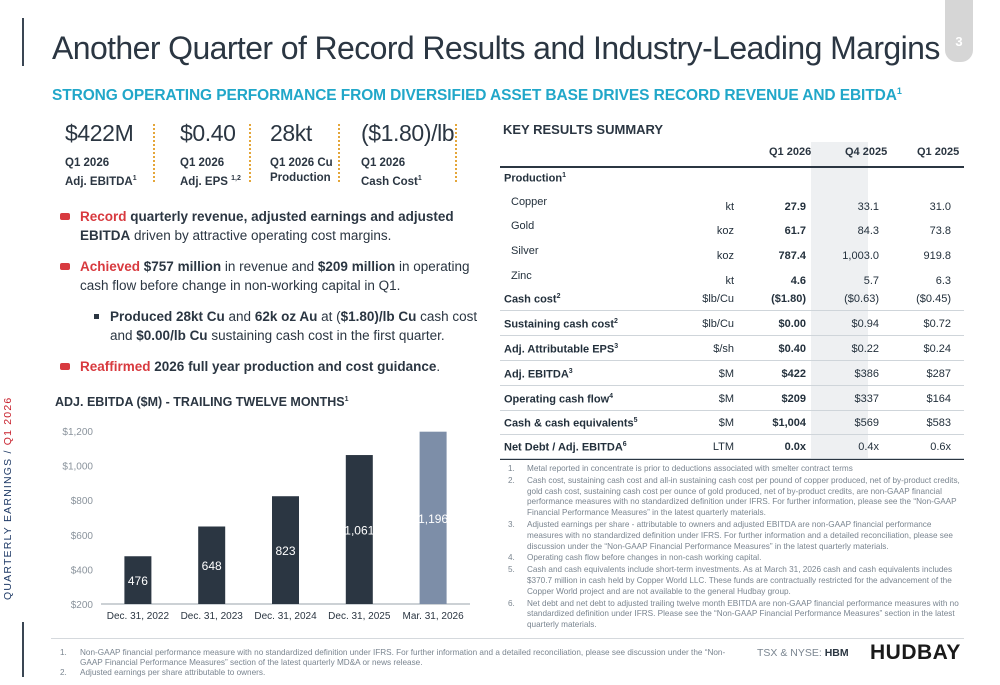 The height and width of the screenshot is (685, 1000). I want to click on summary-cell-q4-2025: 0.4x, so click(868, 447).